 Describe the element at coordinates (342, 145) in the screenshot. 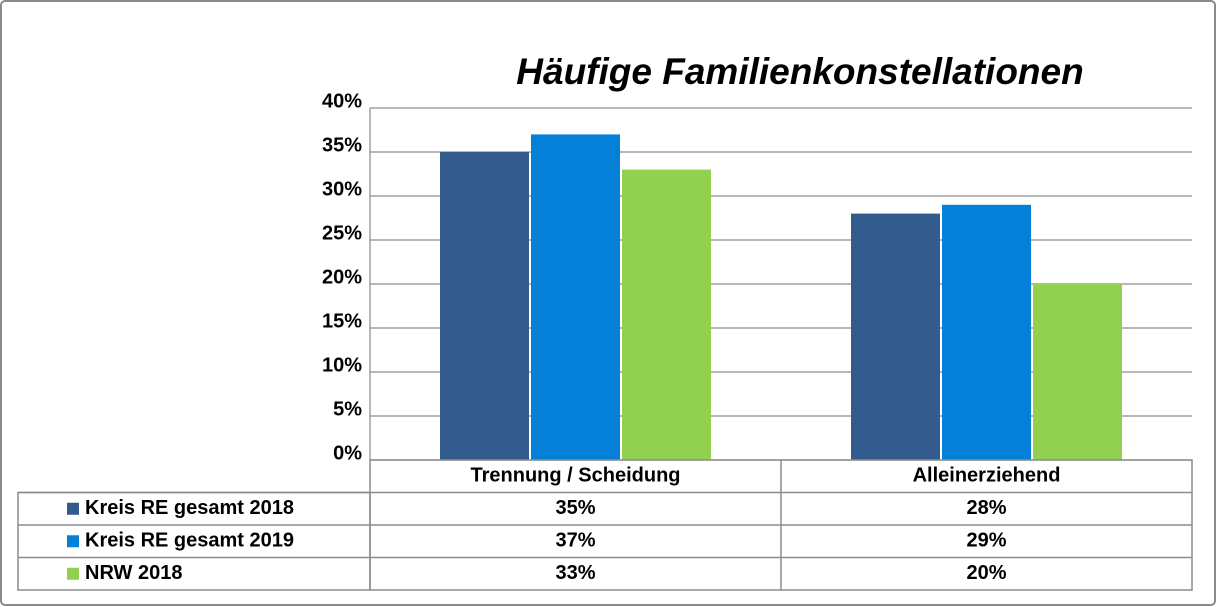

I see `y-tick-label: 35%` at that location.